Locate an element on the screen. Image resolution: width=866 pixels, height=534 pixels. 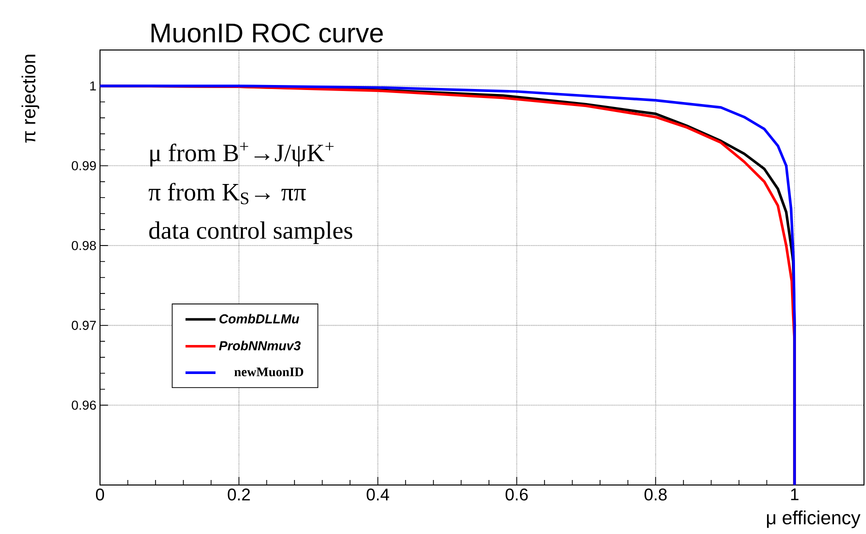
chart-title: MuonID ROC curve is located at coordinates (267, 32).